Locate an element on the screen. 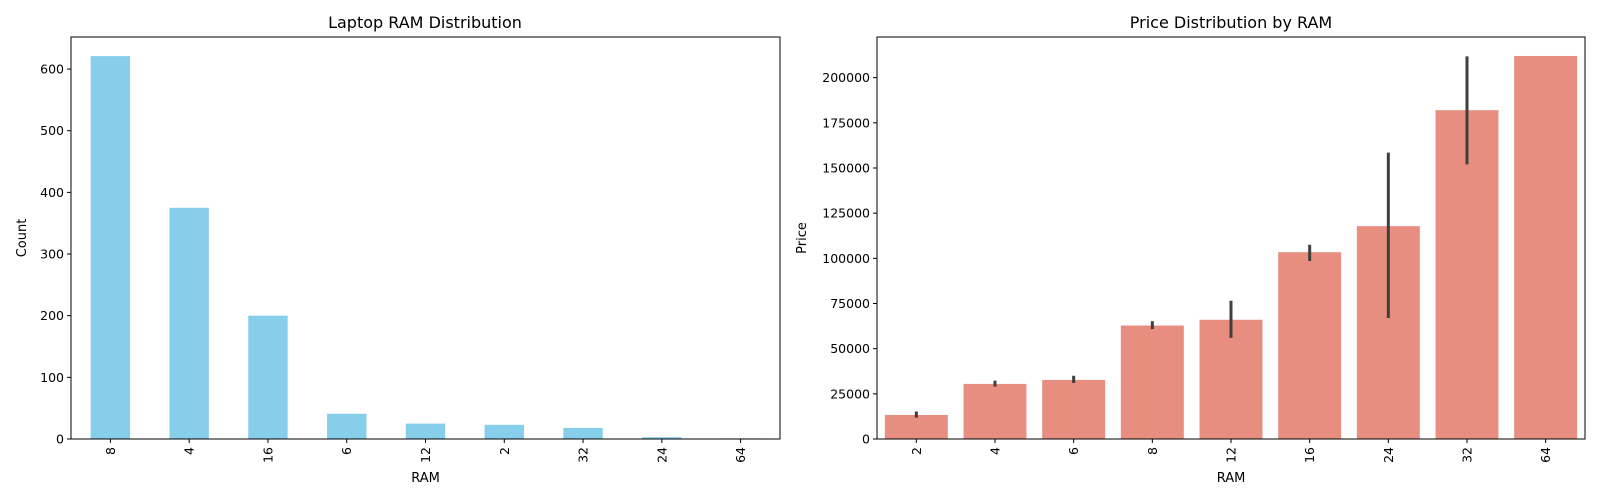 The width and height of the screenshot is (1600, 500). y-tick-label: 500 is located at coordinates (52, 130).